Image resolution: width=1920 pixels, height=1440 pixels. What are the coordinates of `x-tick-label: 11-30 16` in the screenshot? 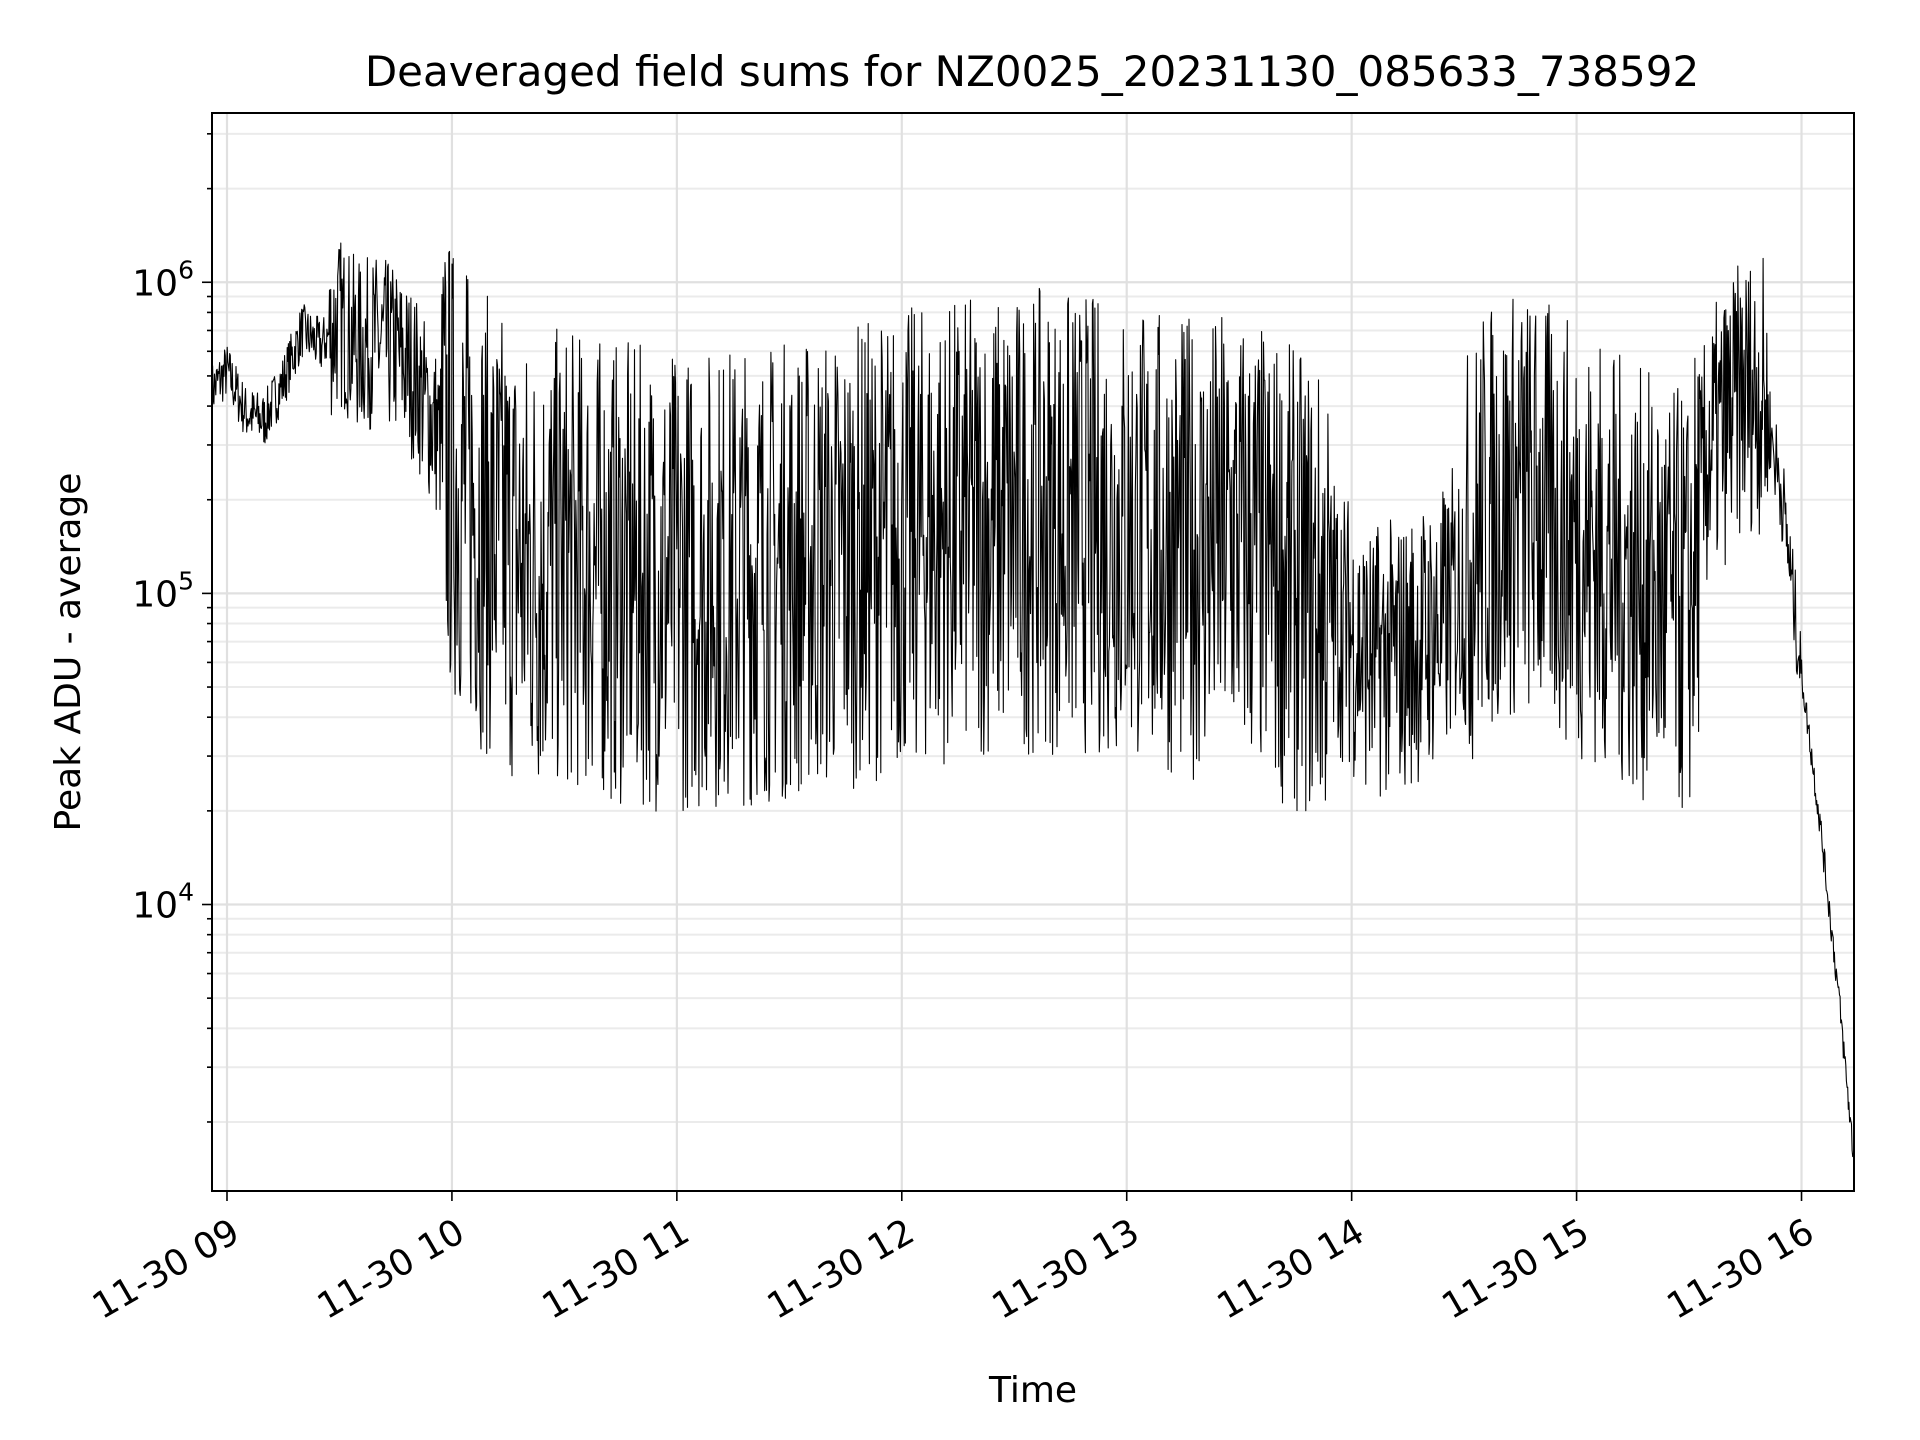 It's located at (1740, 1269).